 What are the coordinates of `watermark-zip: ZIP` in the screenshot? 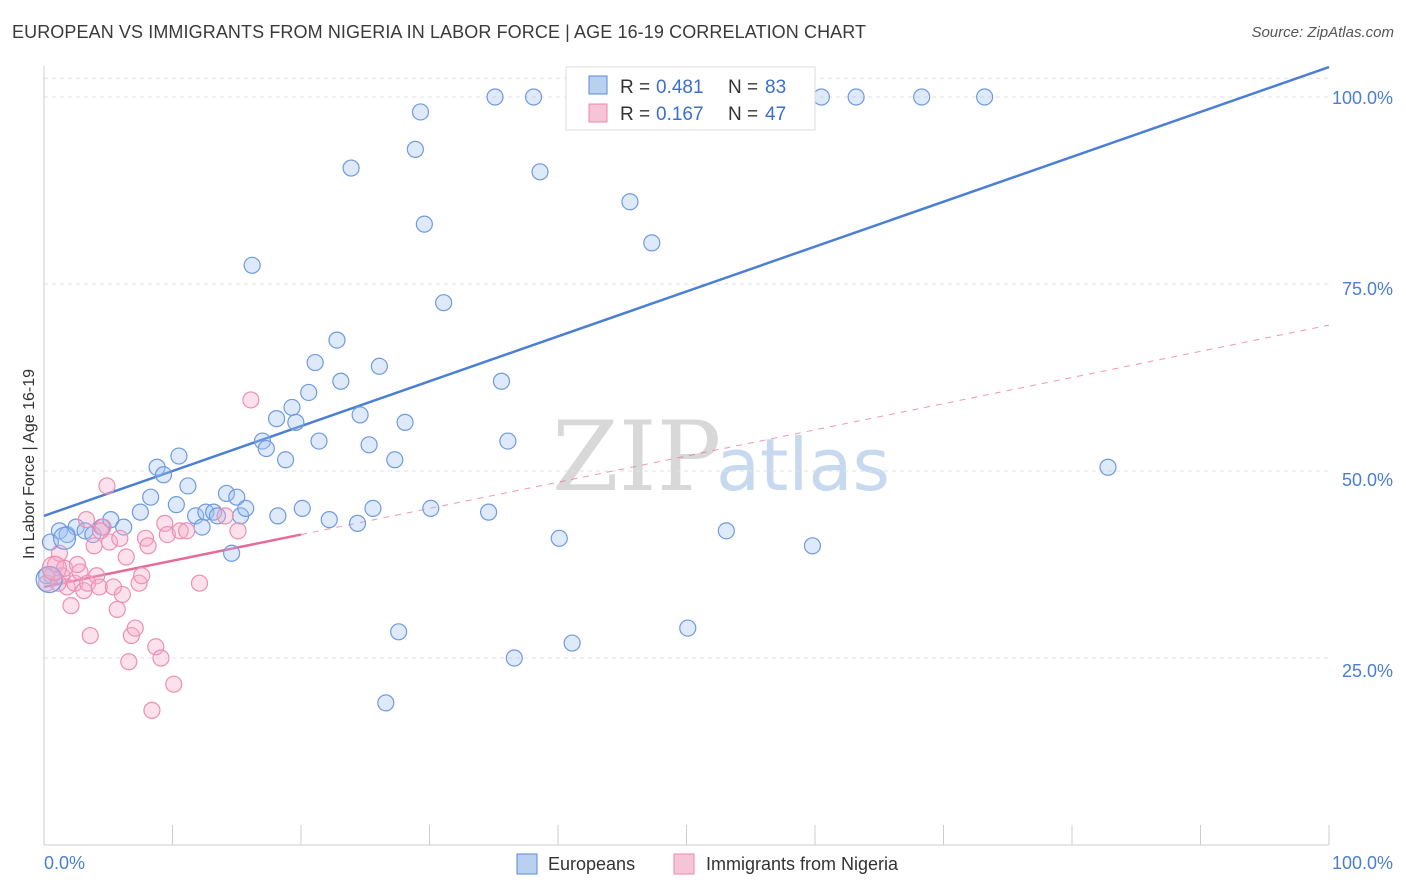 It's located at (636, 457).